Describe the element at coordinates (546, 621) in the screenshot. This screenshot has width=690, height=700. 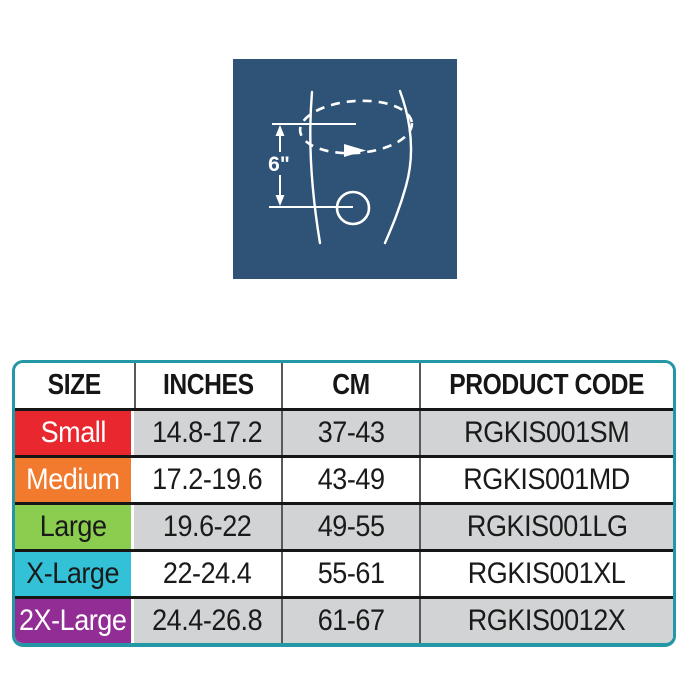
I see `product-code-cell: RGKIS0012X` at that location.